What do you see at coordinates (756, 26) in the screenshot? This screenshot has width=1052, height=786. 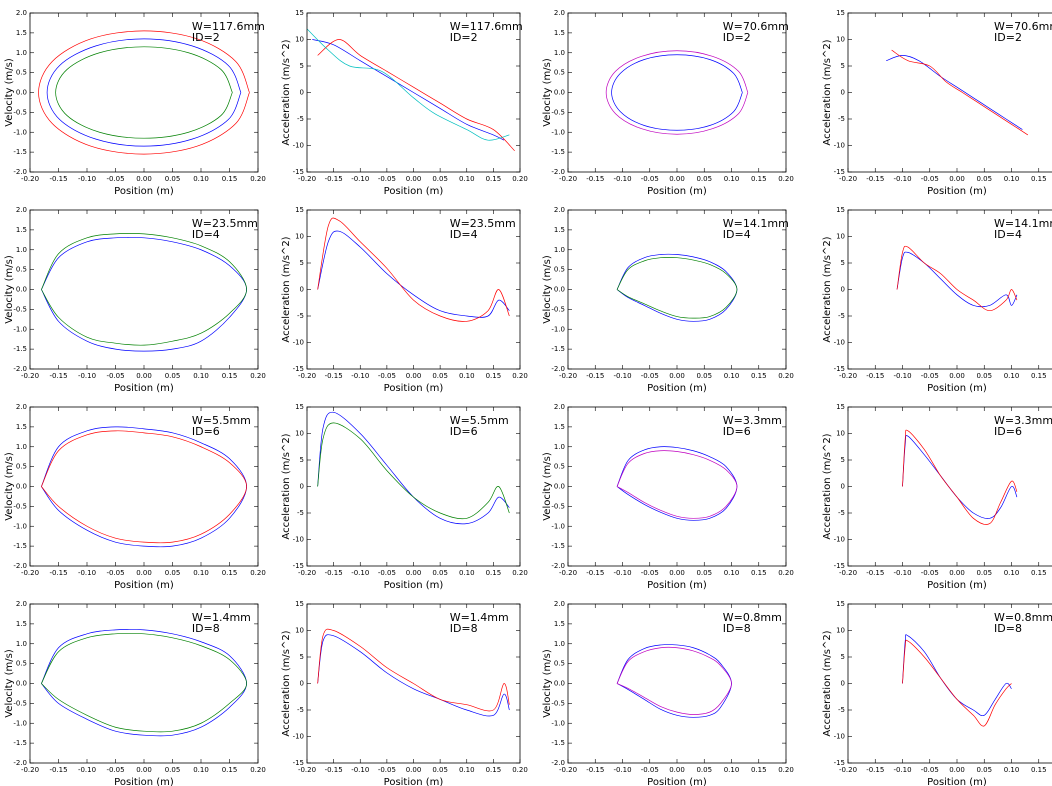 I see `annotation: W=70.6mm` at bounding box center [756, 26].